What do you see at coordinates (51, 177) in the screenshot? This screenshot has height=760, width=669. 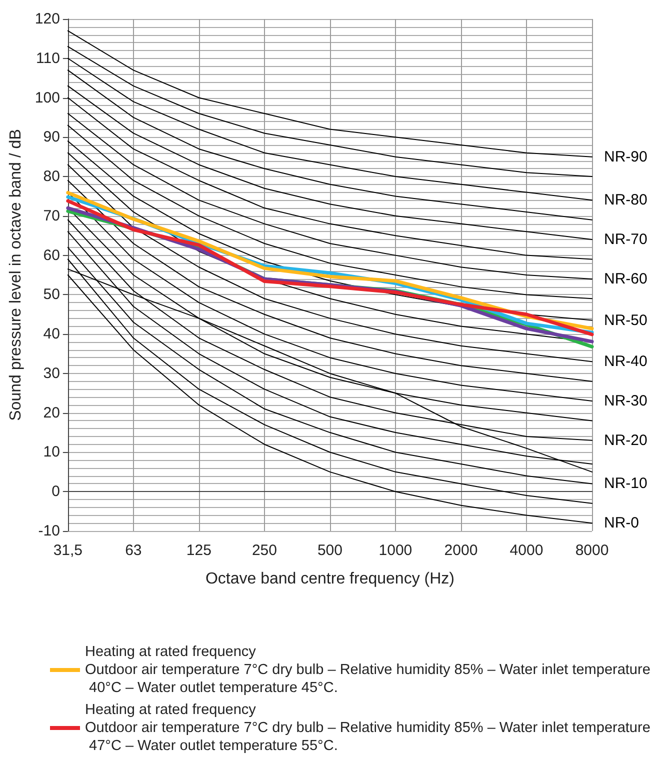 I see `y-tick-label: 80` at bounding box center [51, 177].